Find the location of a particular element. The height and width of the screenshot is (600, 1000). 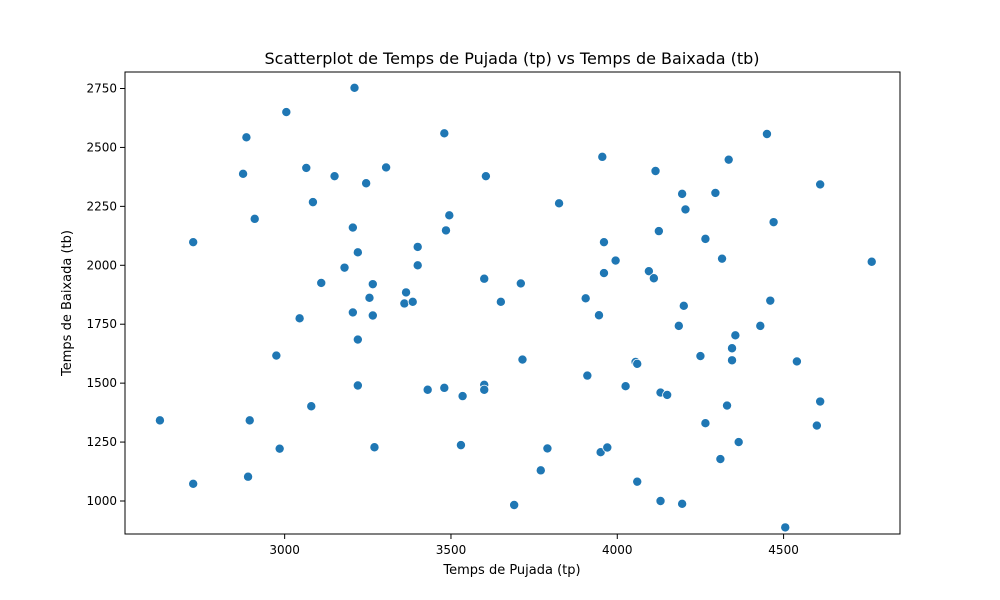

y-tick-label: 2000 is located at coordinates (101, 265).